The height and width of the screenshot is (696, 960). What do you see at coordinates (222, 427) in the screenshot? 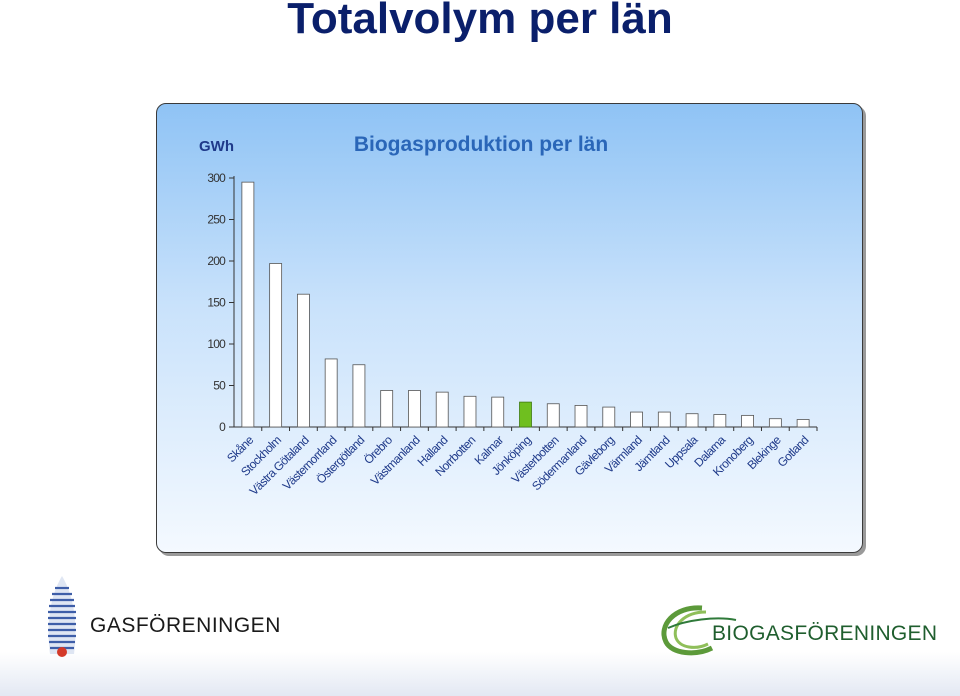
I see `y-tick-label: 0` at bounding box center [222, 427].